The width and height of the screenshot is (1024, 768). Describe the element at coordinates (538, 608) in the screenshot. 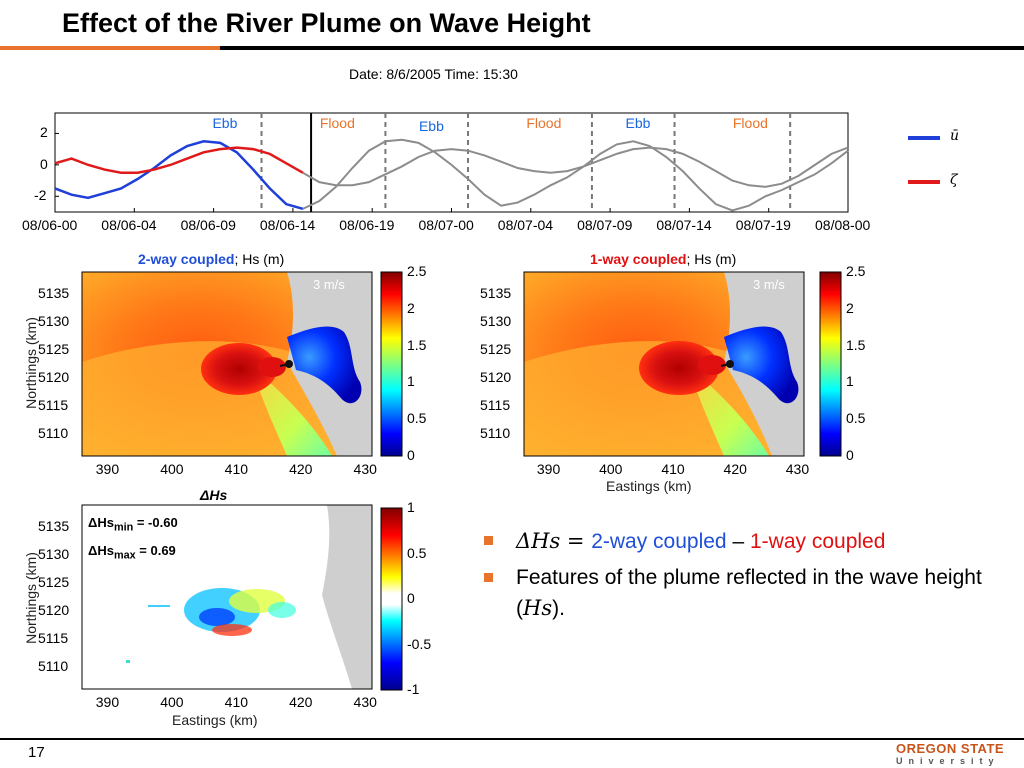

I see `bullet-2-italic: Hs` at that location.